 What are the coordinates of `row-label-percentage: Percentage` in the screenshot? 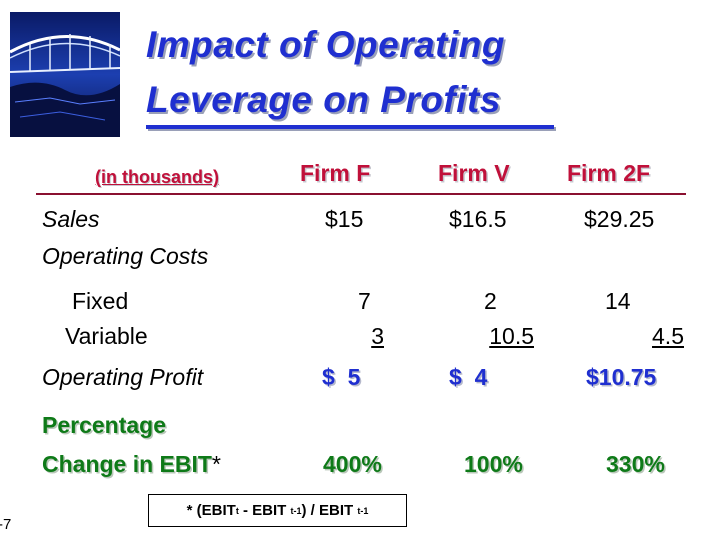 It's located at (104, 425).